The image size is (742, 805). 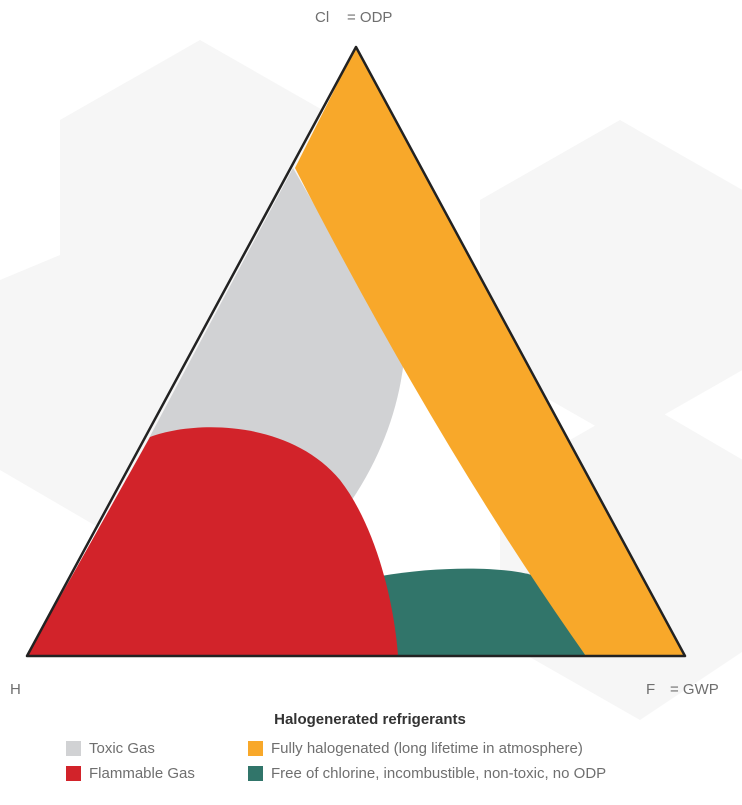 I want to click on vertex-label: H, so click(x=15, y=689).